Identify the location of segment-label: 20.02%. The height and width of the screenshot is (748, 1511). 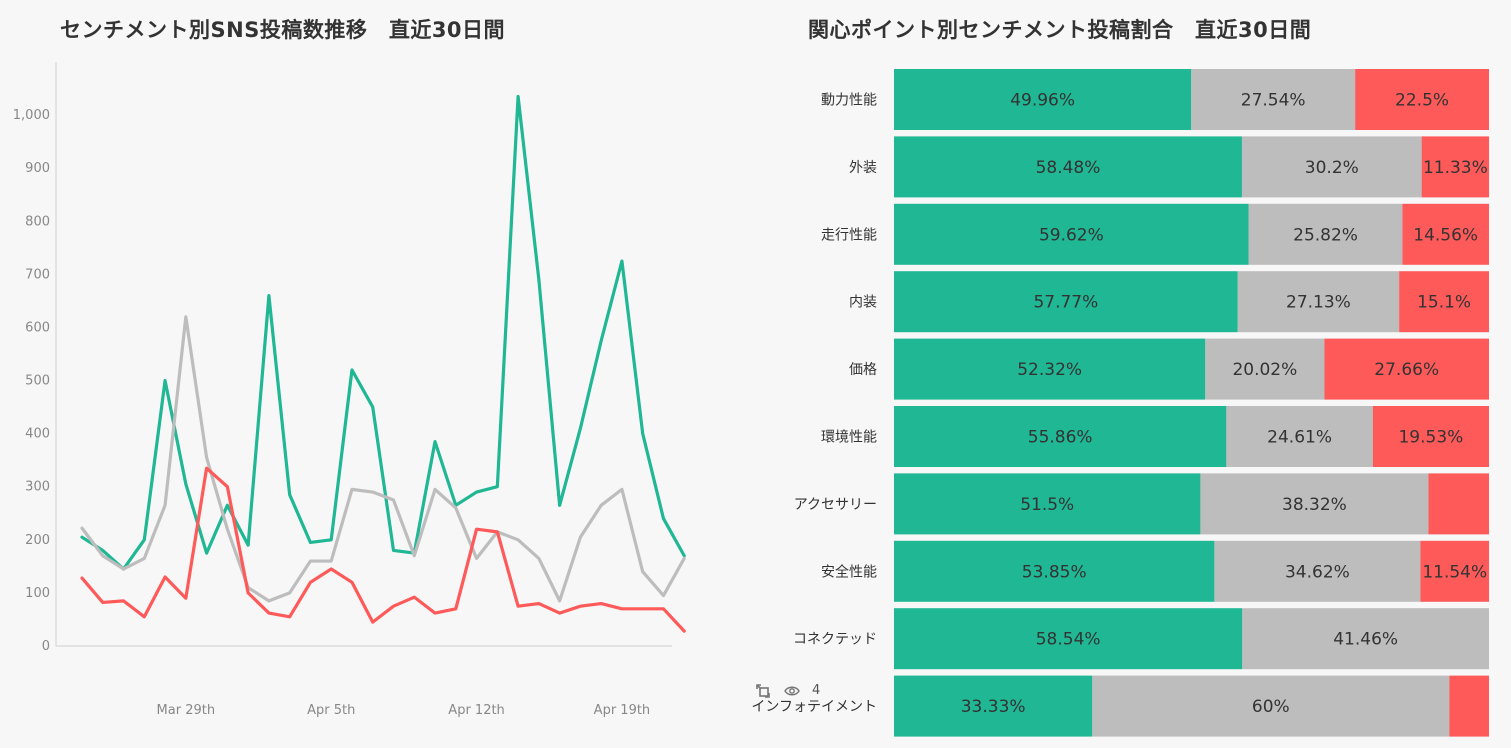
(1264, 370).